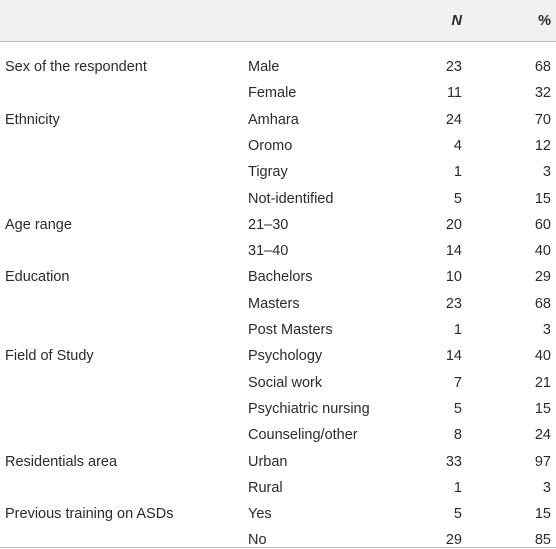 The image size is (556, 549). Describe the element at coordinates (273, 119) in the screenshot. I see `item-label: Amhara` at that location.